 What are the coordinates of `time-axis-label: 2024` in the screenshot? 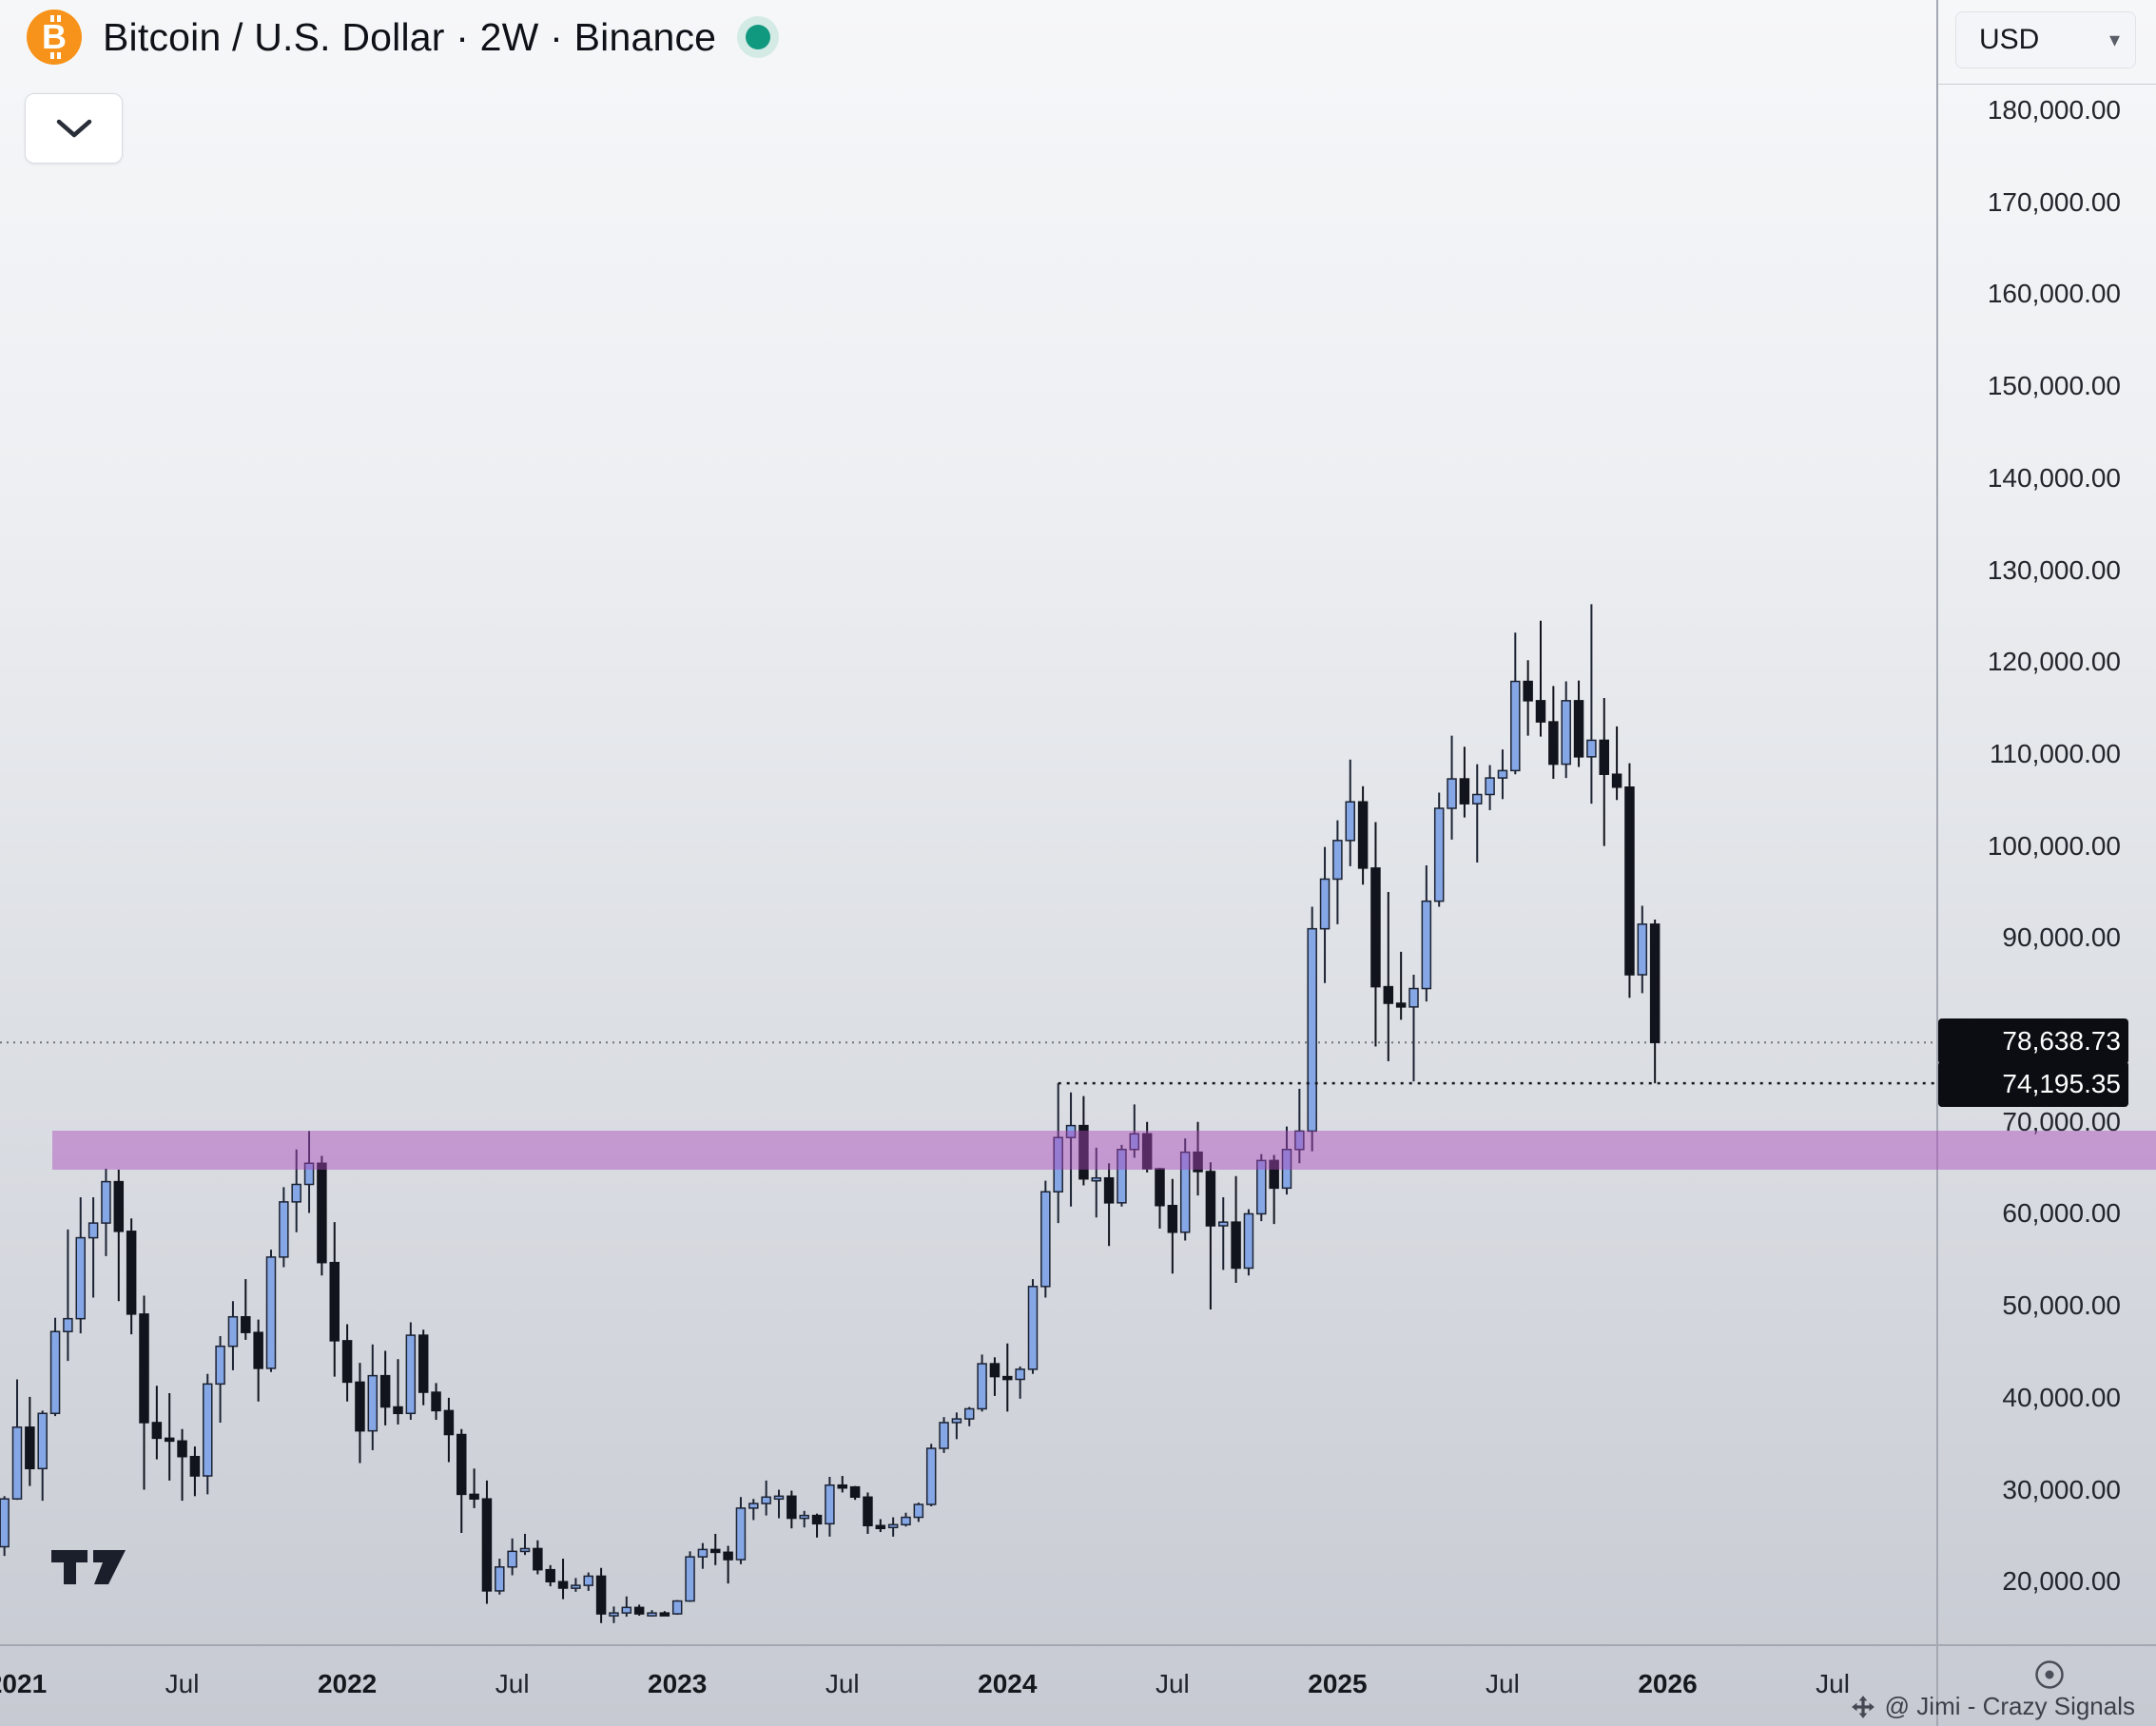 It's located at (1008, 1683).